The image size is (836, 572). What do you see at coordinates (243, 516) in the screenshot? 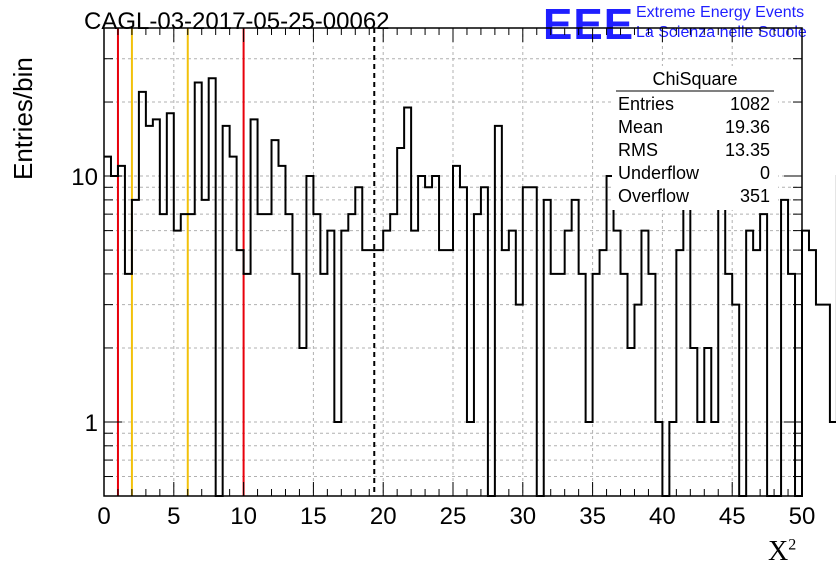
I see `x-tick-label: 10` at bounding box center [243, 516].